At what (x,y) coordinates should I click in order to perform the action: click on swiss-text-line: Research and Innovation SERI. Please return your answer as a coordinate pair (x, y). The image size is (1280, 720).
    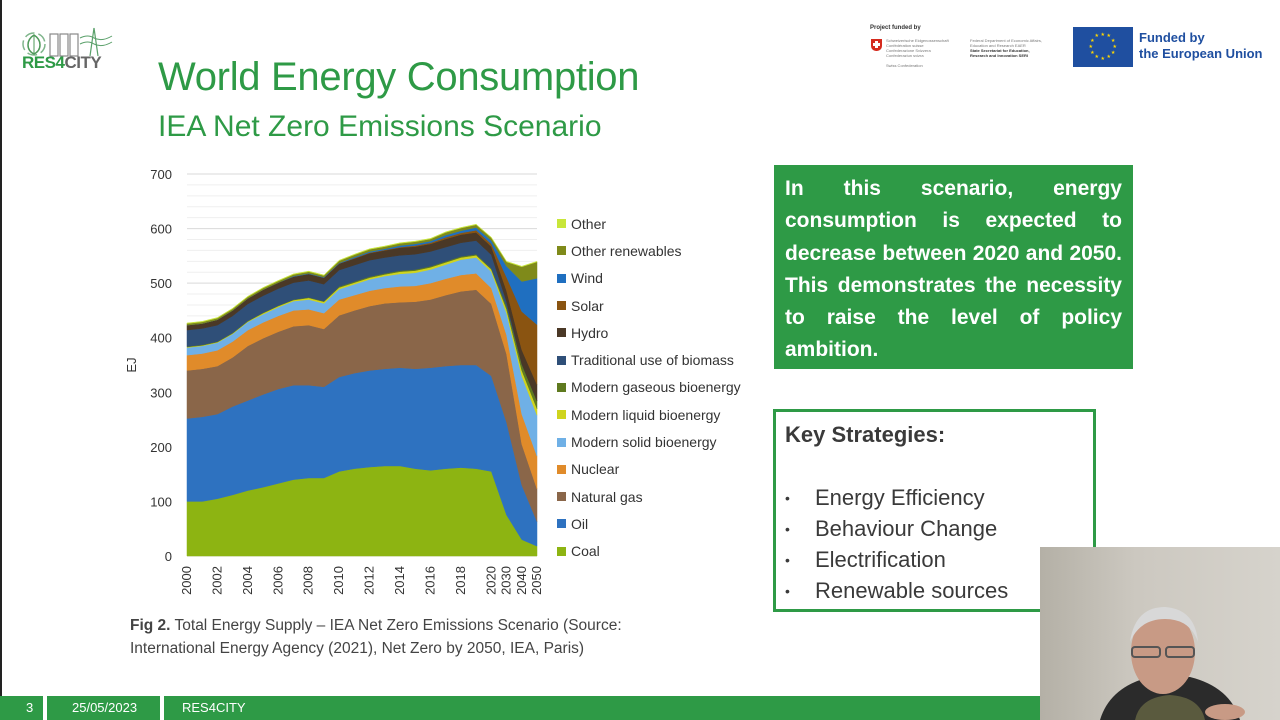
    Looking at the image, I should click on (999, 55).